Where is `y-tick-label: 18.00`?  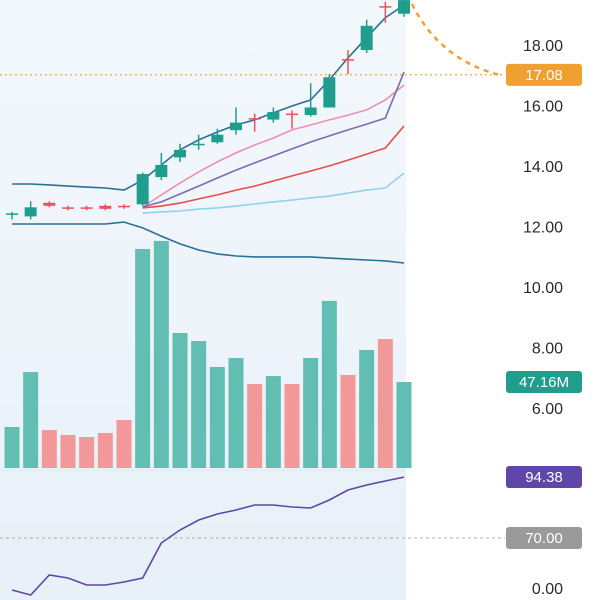
y-tick-label: 18.00 is located at coordinates (543, 46).